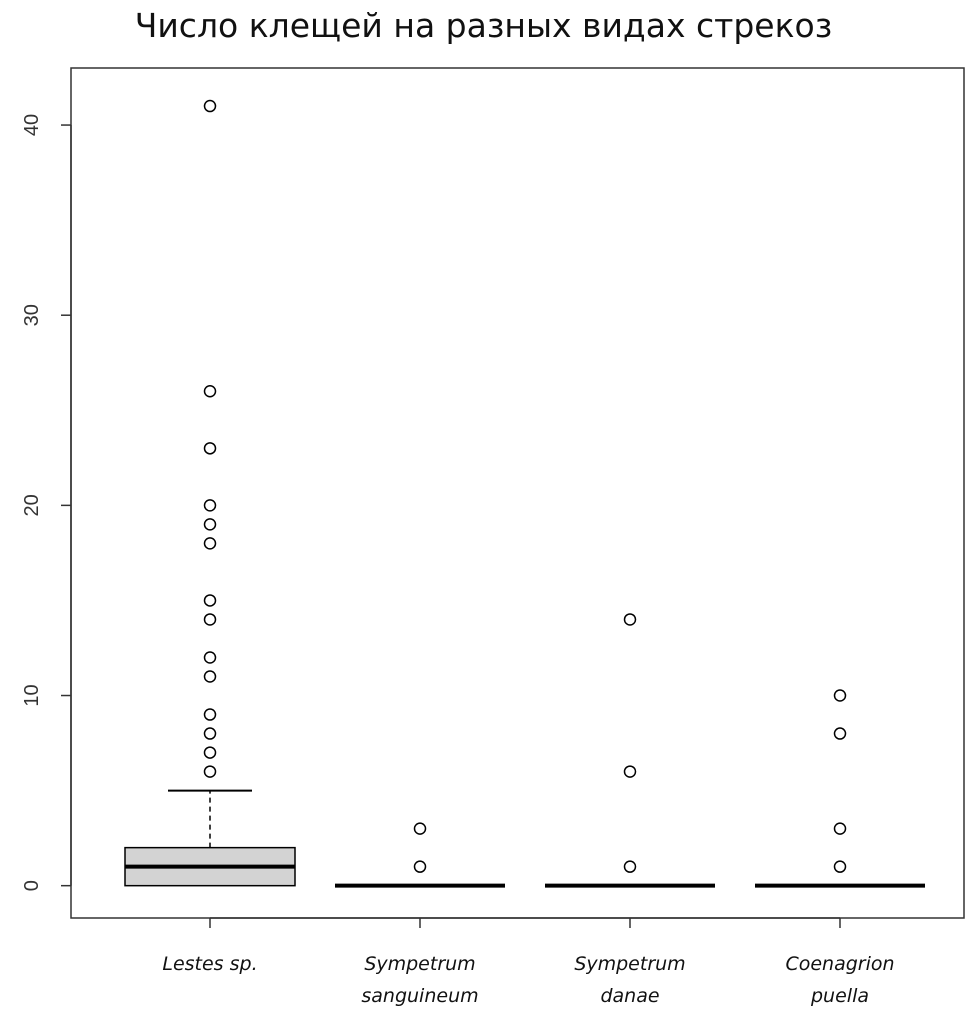 This screenshot has width=967, height=1009. Describe the element at coordinates (629, 996) in the screenshot. I see `x-tick-label: danae` at that location.